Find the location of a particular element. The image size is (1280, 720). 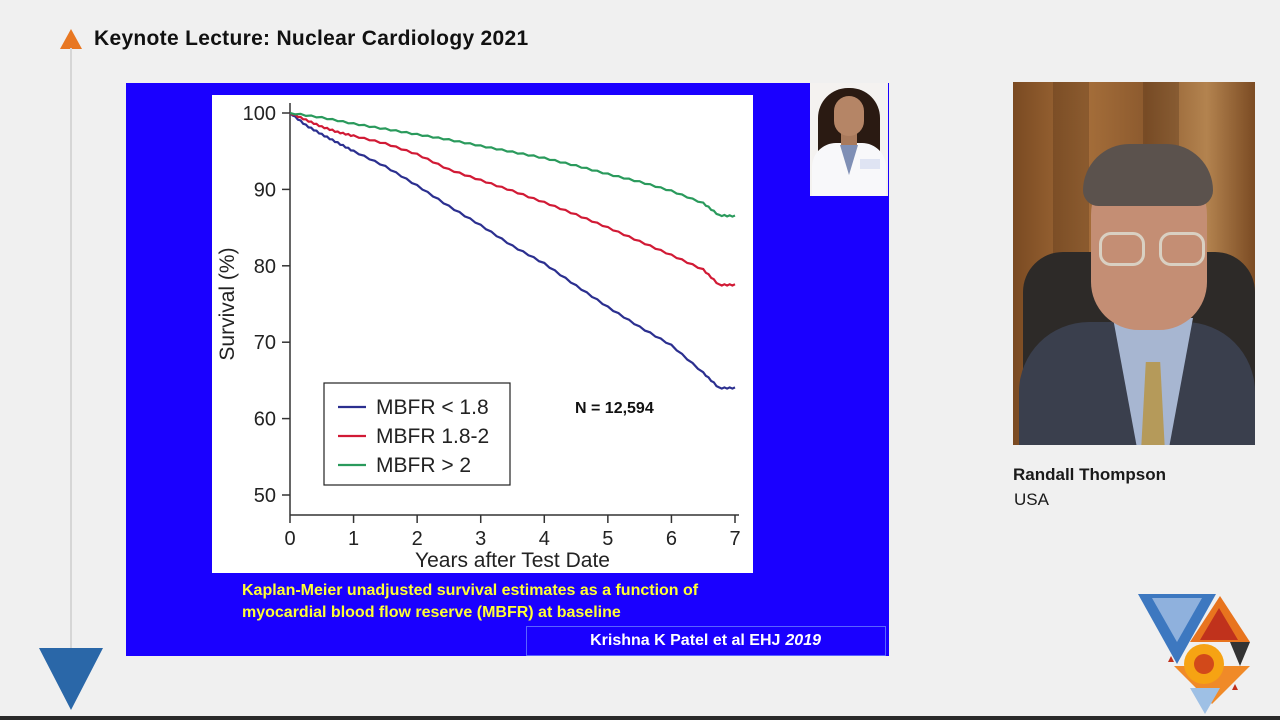

y-tick-label: 100 is located at coordinates (259, 114).